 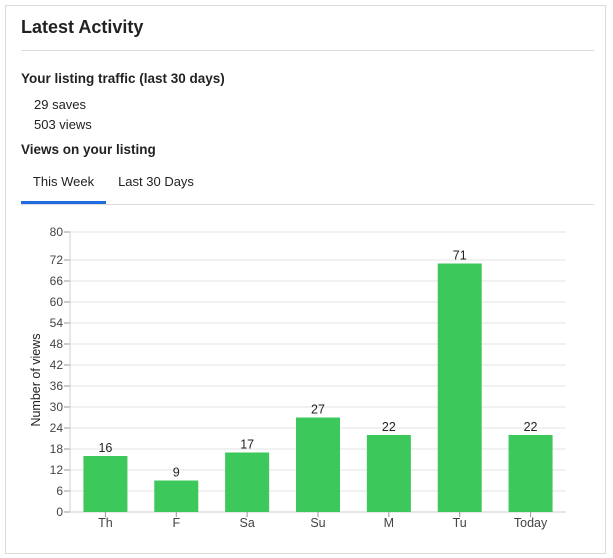 What do you see at coordinates (63, 124) in the screenshot?
I see `views-count: 503 views` at bounding box center [63, 124].